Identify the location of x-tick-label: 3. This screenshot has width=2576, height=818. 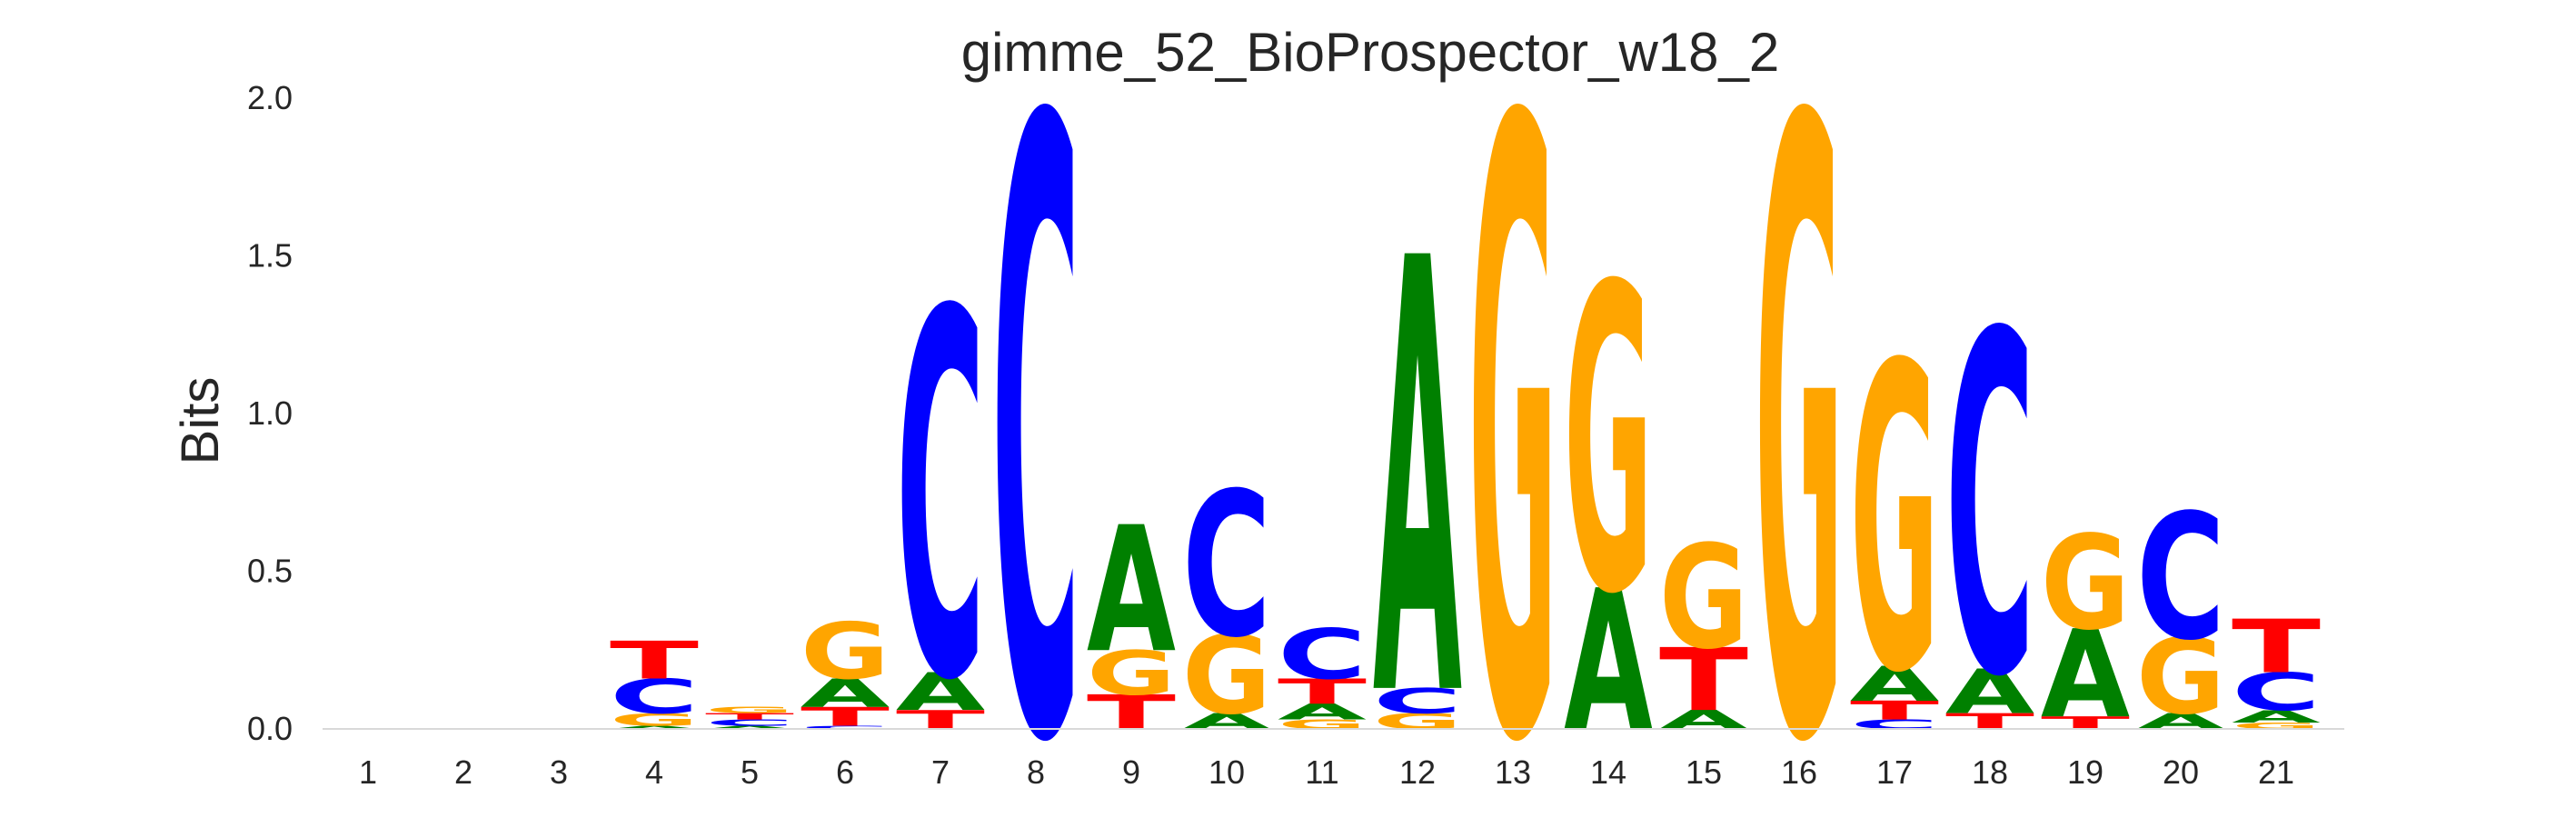
(559, 772).